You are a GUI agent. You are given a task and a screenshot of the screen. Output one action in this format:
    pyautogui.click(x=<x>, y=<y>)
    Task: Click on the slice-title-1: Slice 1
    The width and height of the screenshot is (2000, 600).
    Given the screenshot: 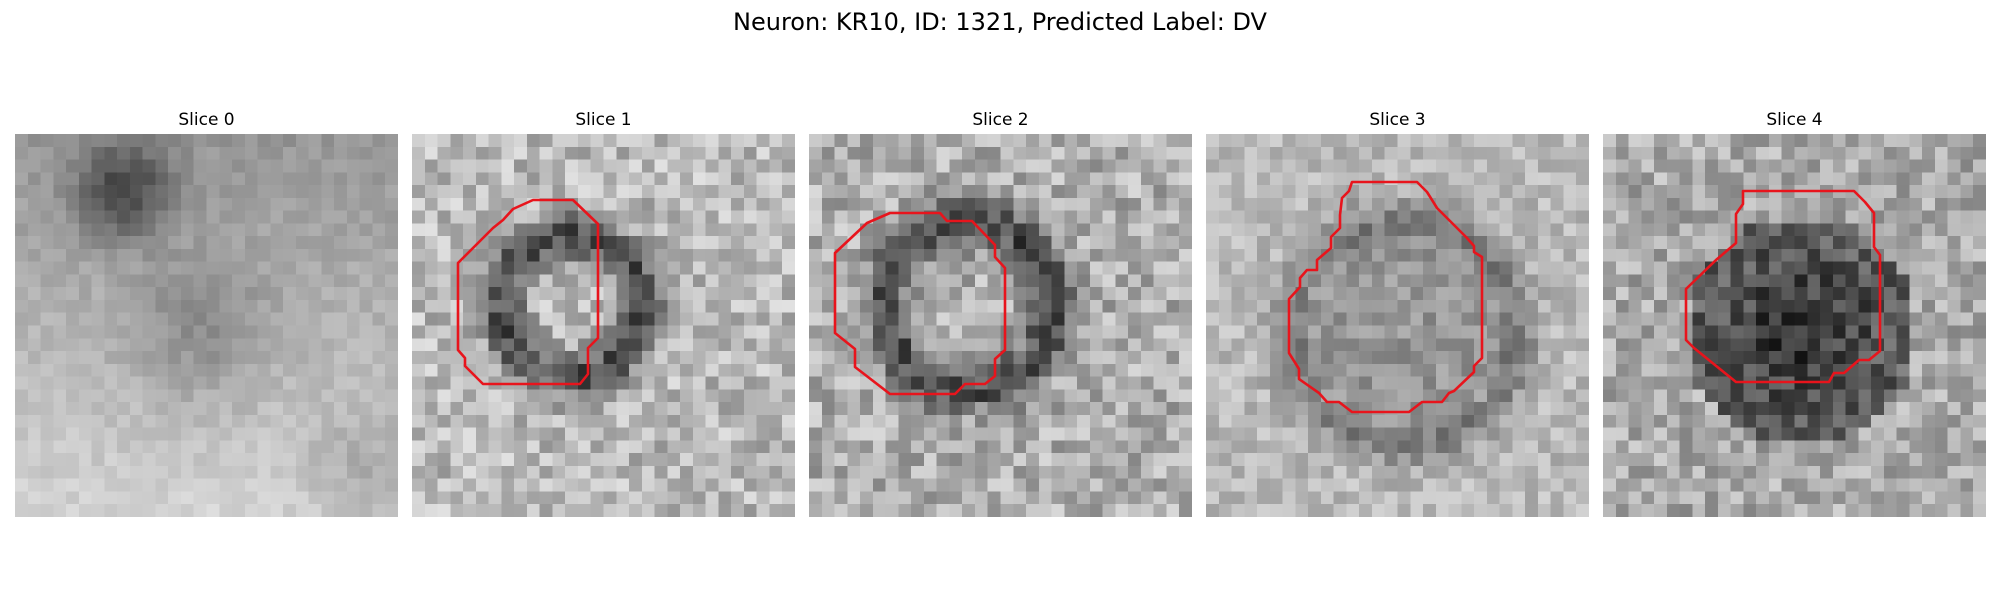 What is the action you would take?
    pyautogui.click(x=603, y=120)
    